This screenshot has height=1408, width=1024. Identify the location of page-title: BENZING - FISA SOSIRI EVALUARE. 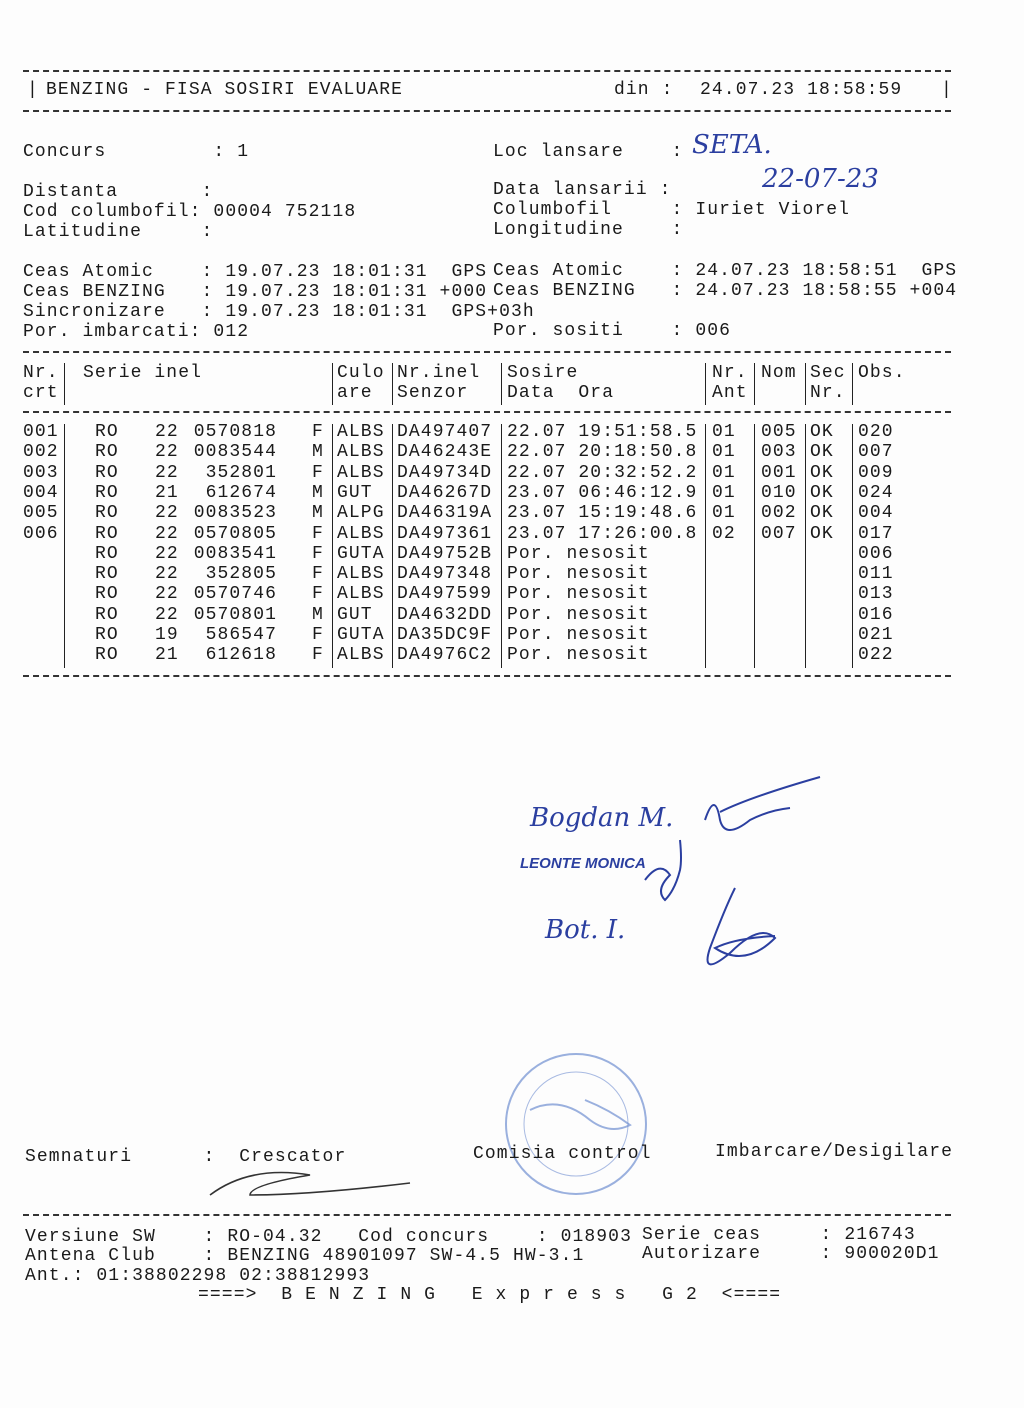
(225, 90).